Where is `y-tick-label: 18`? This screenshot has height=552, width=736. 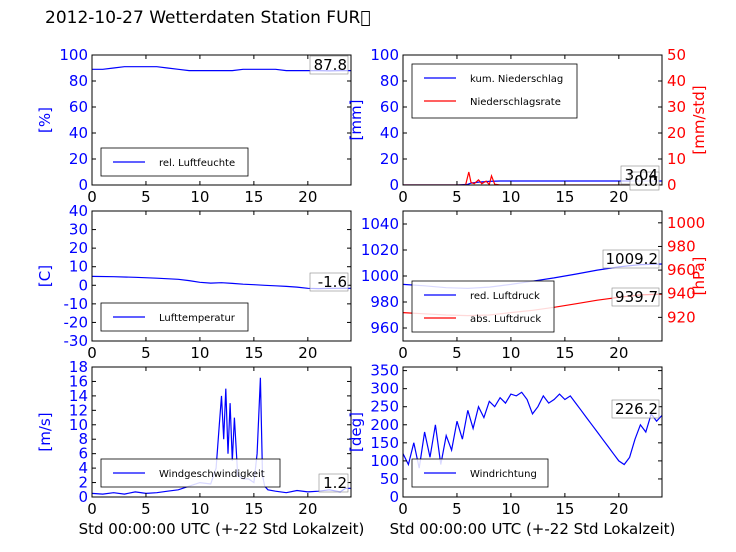
y-tick-label: 18 is located at coordinates (78, 367).